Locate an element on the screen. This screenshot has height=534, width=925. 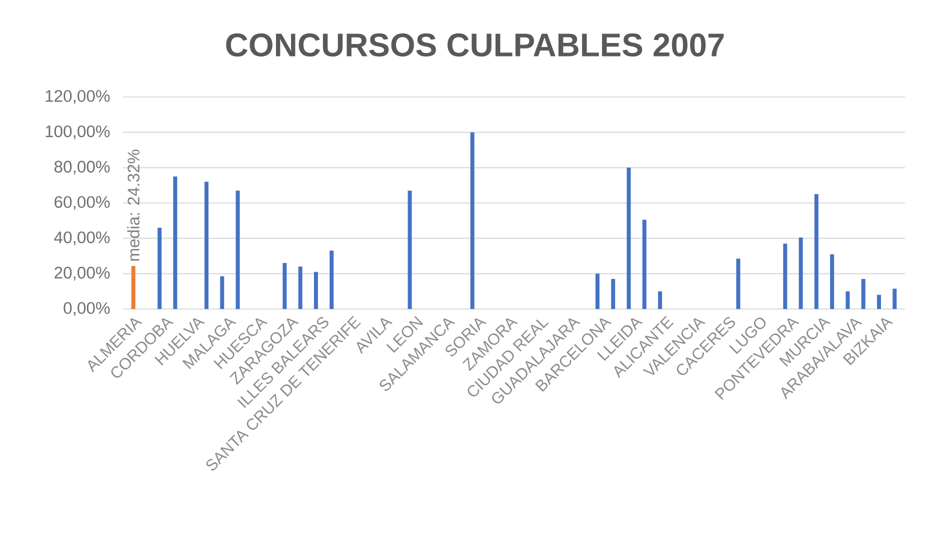
y-tick-label: 20,00% is located at coordinates (82, 273).